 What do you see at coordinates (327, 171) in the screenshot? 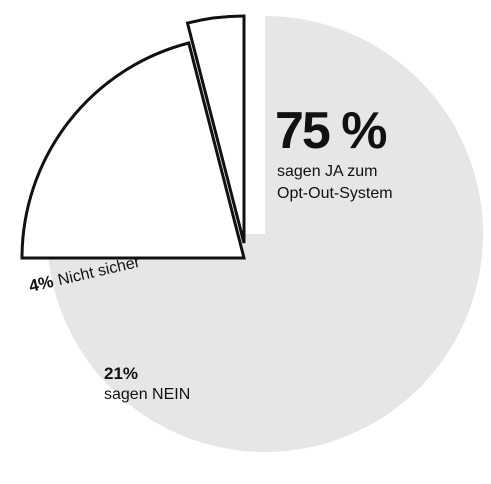
I see `ja-text-line-1: sagen JA zum` at bounding box center [327, 171].